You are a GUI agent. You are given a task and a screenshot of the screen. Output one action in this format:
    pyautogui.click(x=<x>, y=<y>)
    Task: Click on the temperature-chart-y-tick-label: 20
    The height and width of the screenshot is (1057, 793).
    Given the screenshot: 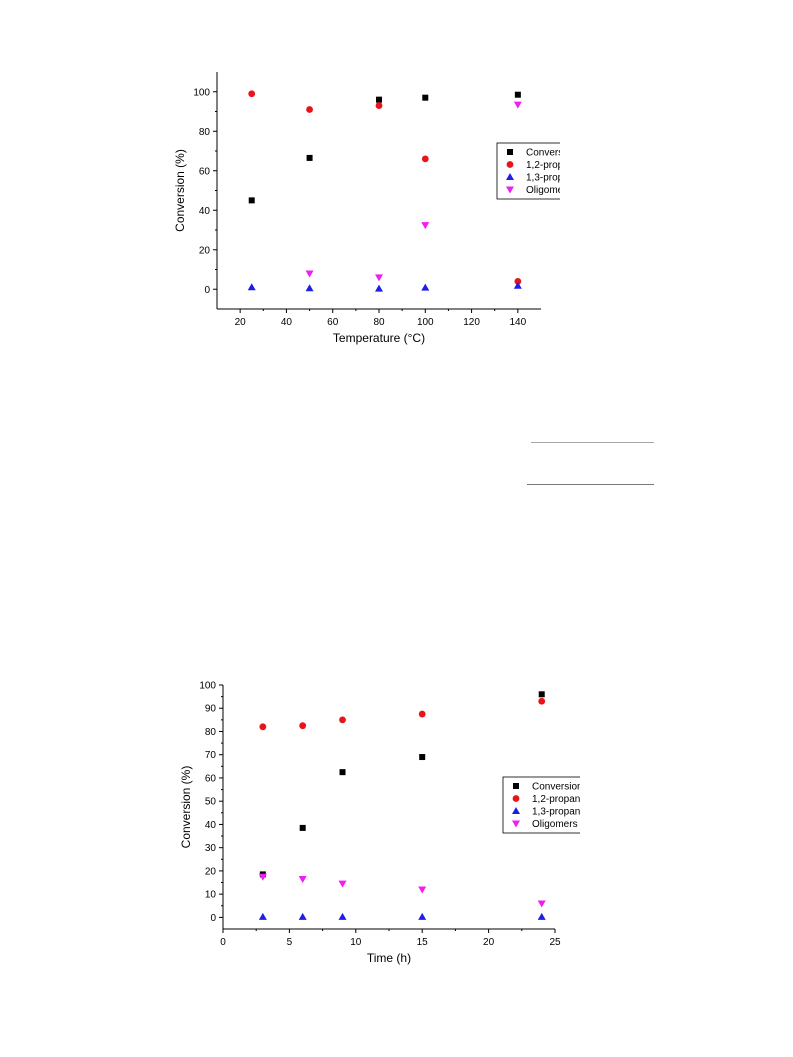 What is the action you would take?
    pyautogui.click(x=205, y=250)
    